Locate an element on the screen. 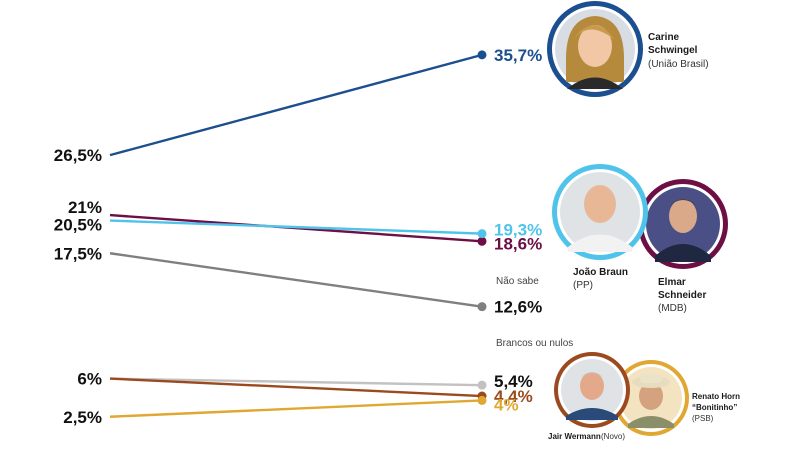 Image resolution: width=800 pixels, height=451 pixels. nao-sabe-label: Não sabe is located at coordinates (517, 281).